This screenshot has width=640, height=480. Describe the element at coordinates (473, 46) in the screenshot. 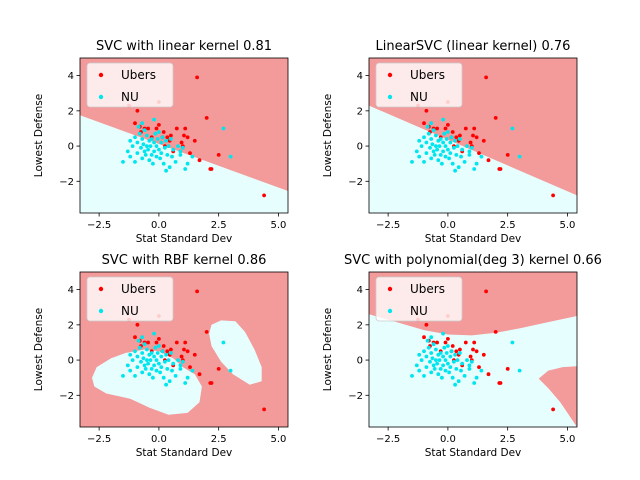

I see `subplot-title: LinearSVC (linear kernel) 0.76` at that location.